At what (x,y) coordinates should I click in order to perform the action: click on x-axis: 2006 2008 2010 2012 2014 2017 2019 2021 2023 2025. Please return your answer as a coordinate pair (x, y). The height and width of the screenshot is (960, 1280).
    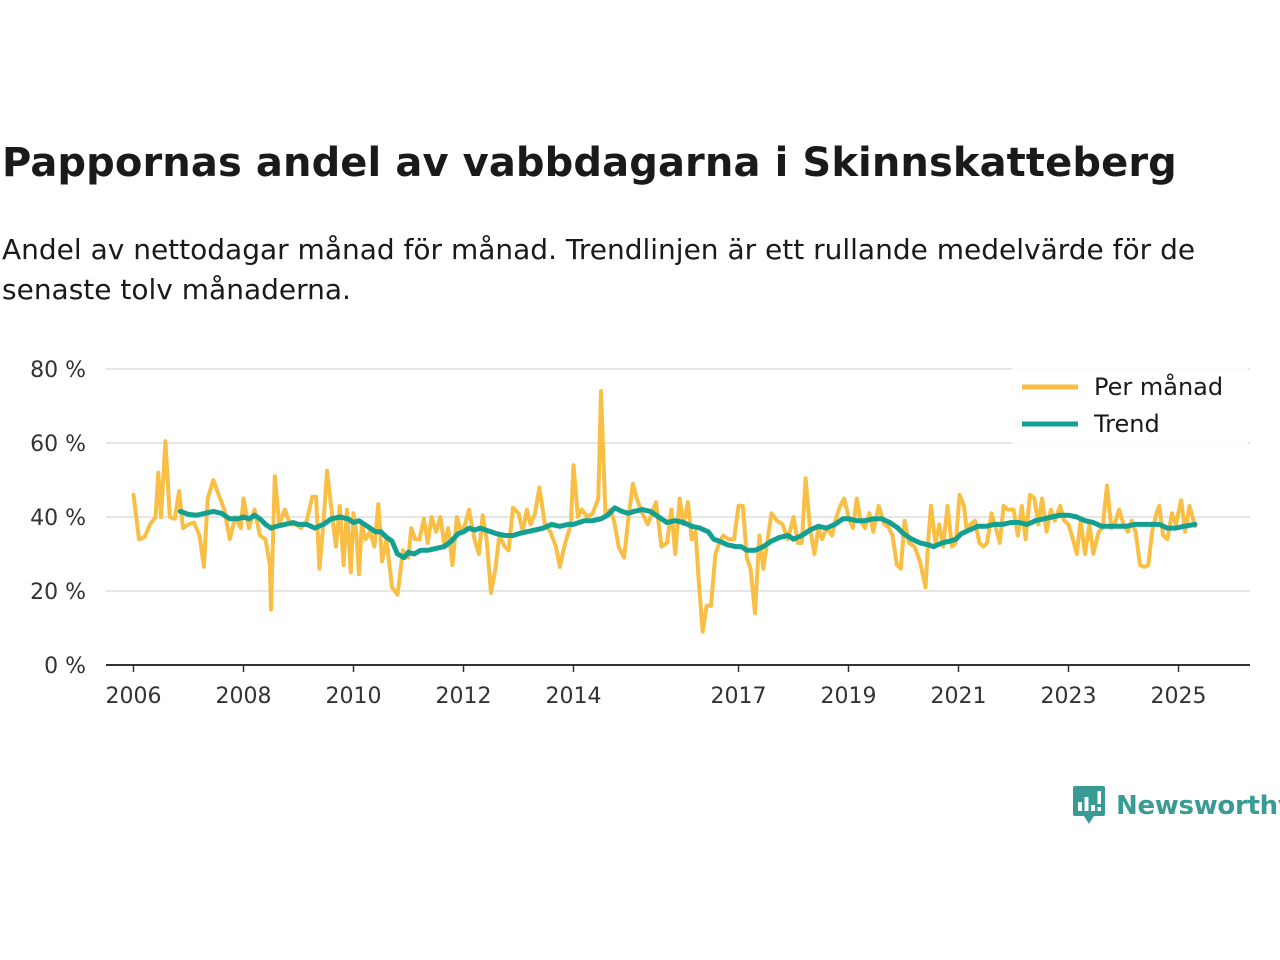
    Looking at the image, I should click on (678, 686).